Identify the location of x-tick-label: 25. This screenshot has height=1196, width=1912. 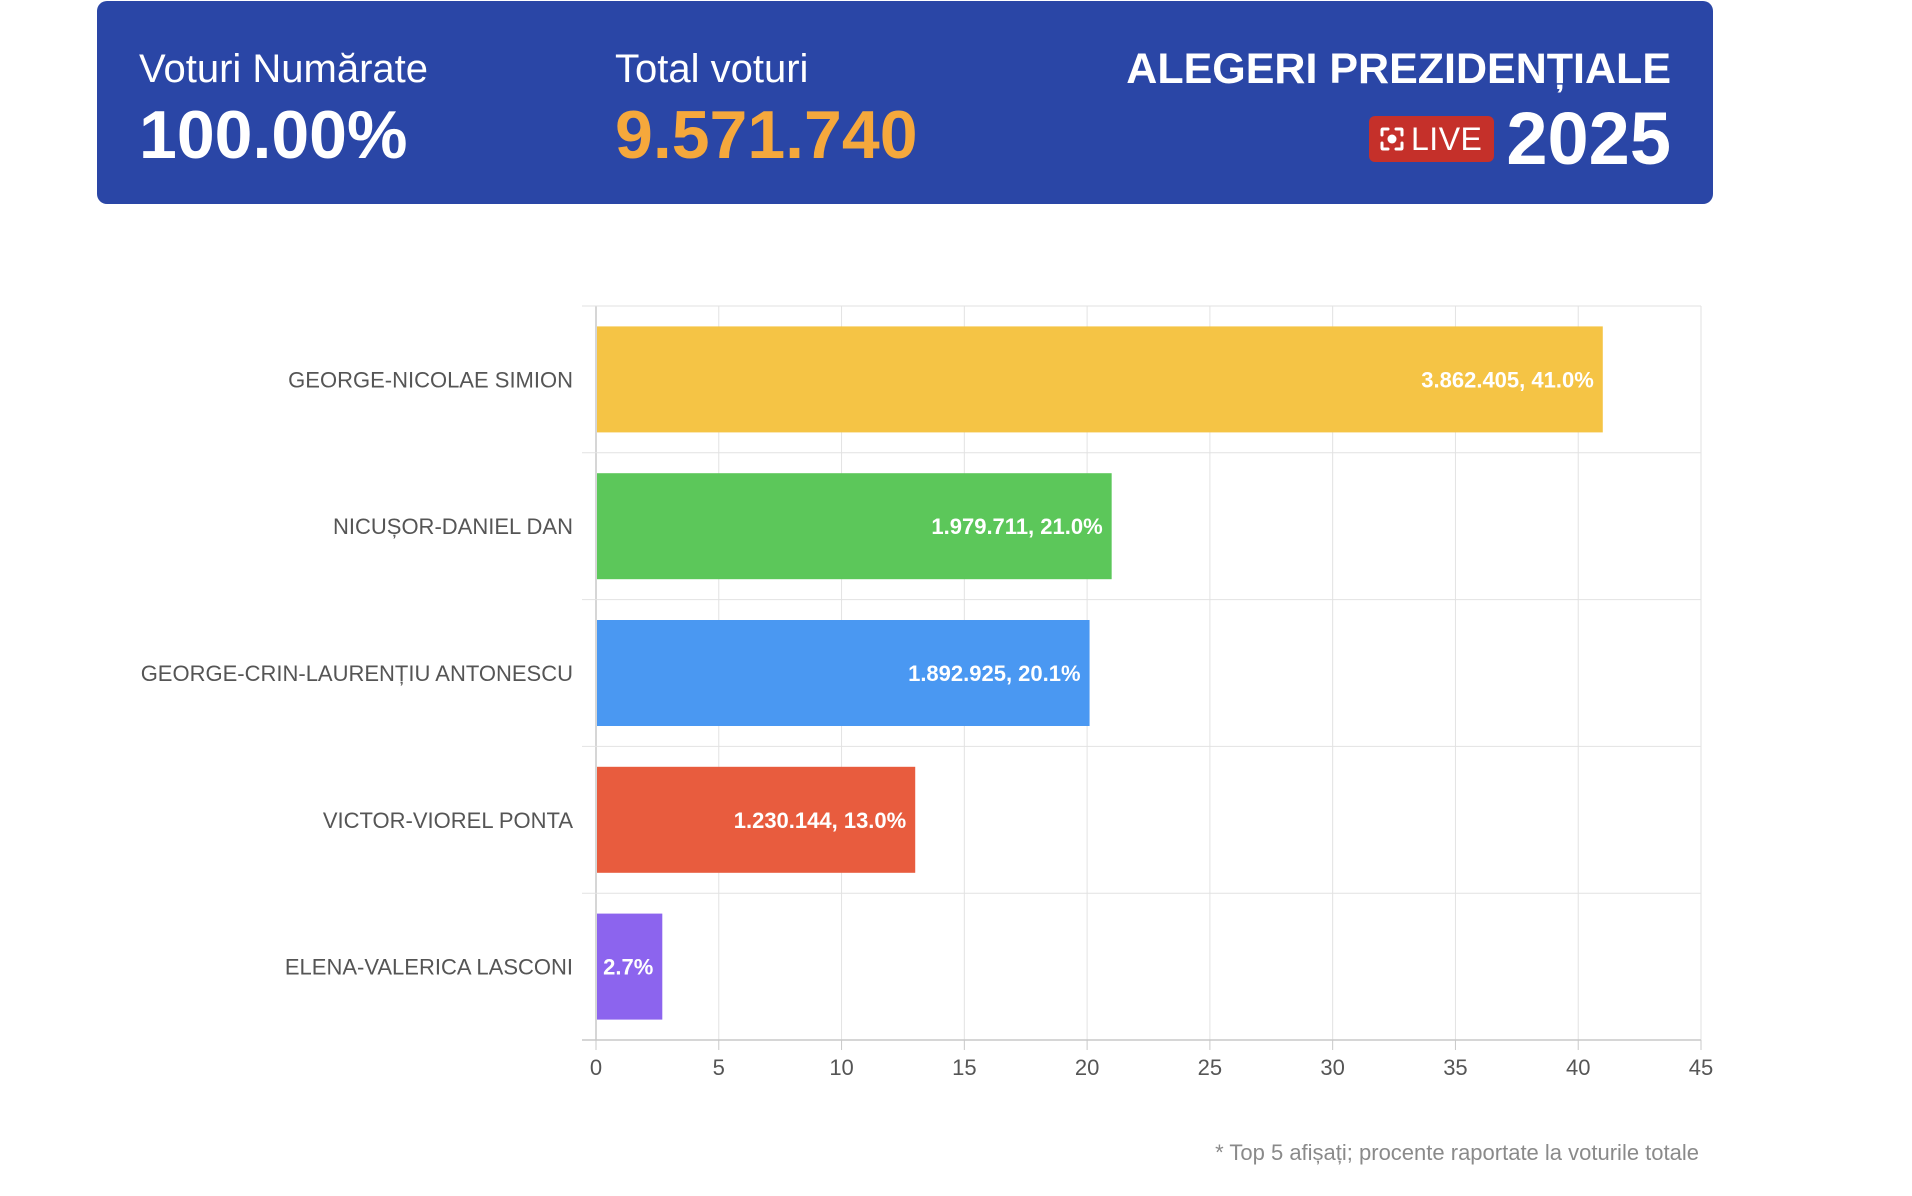
(1210, 1067).